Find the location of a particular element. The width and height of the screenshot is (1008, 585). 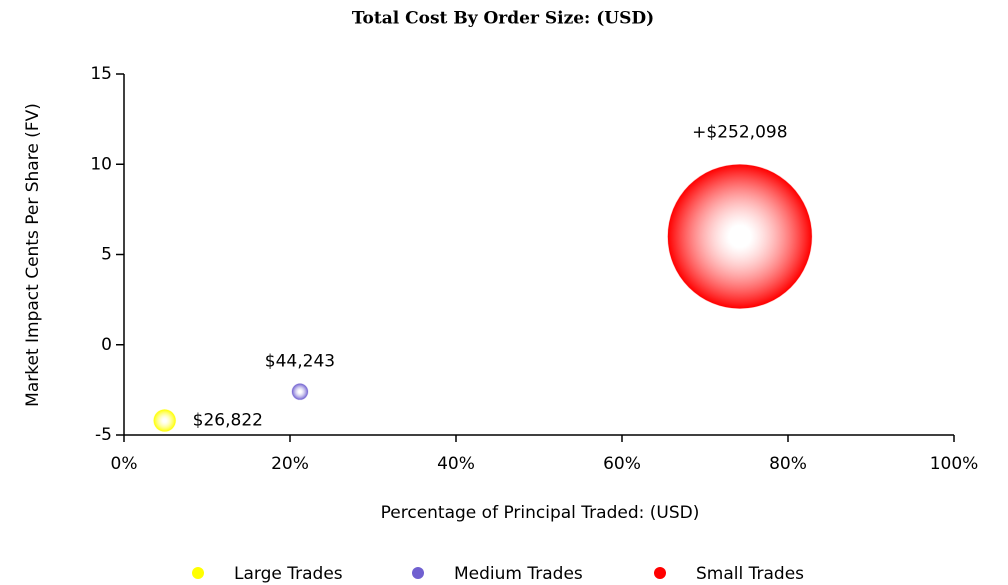

x-tick-label: 0% is located at coordinates (124, 464).